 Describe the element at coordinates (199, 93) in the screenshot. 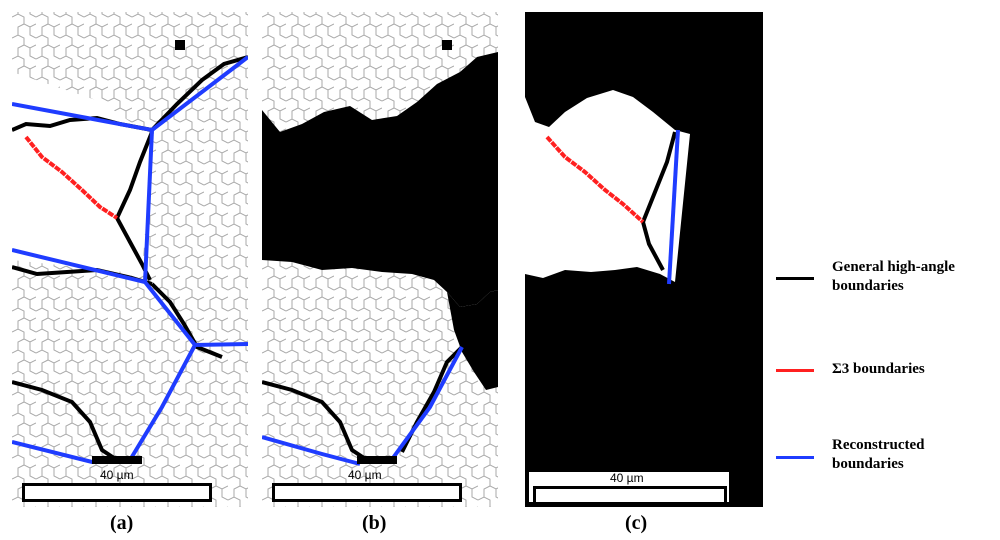

I see `general-boundary-top` at that location.